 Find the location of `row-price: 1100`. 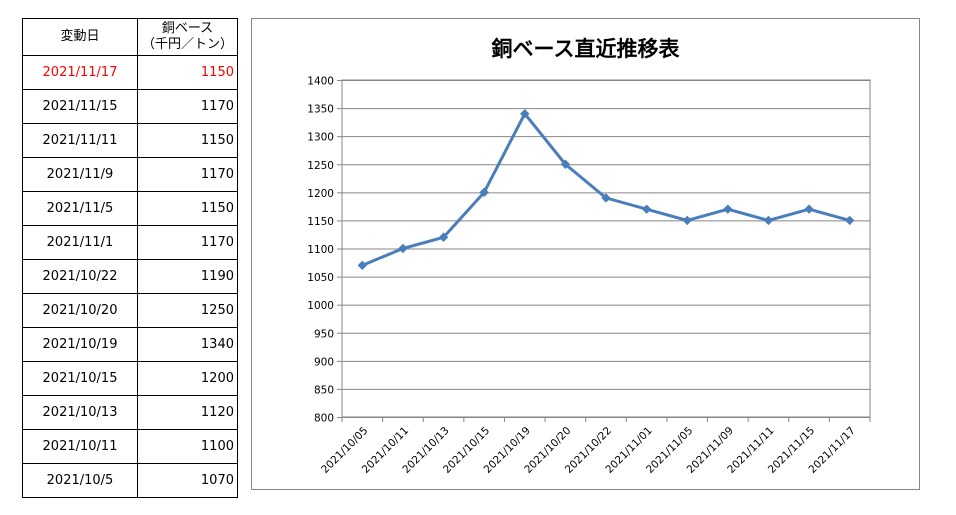

row-price: 1100 is located at coordinates (187, 446).